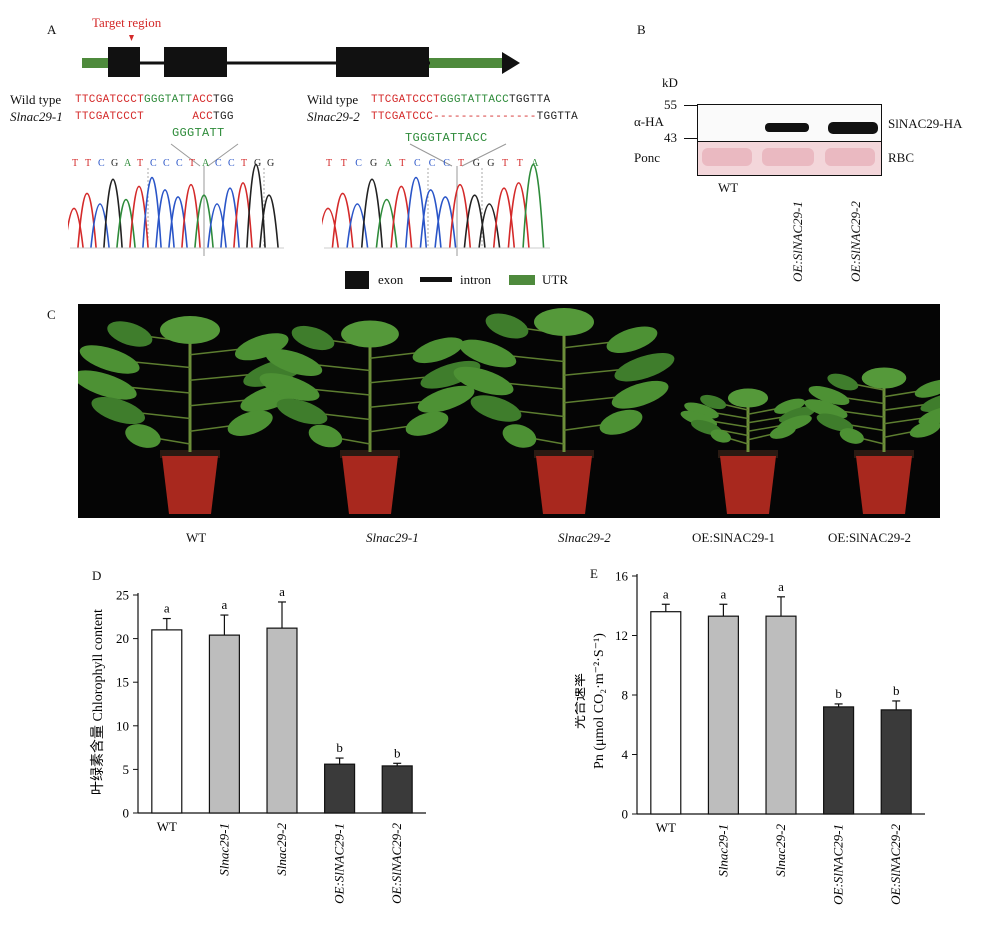  I want to click on legend-exon-label: exon, so click(391, 279).